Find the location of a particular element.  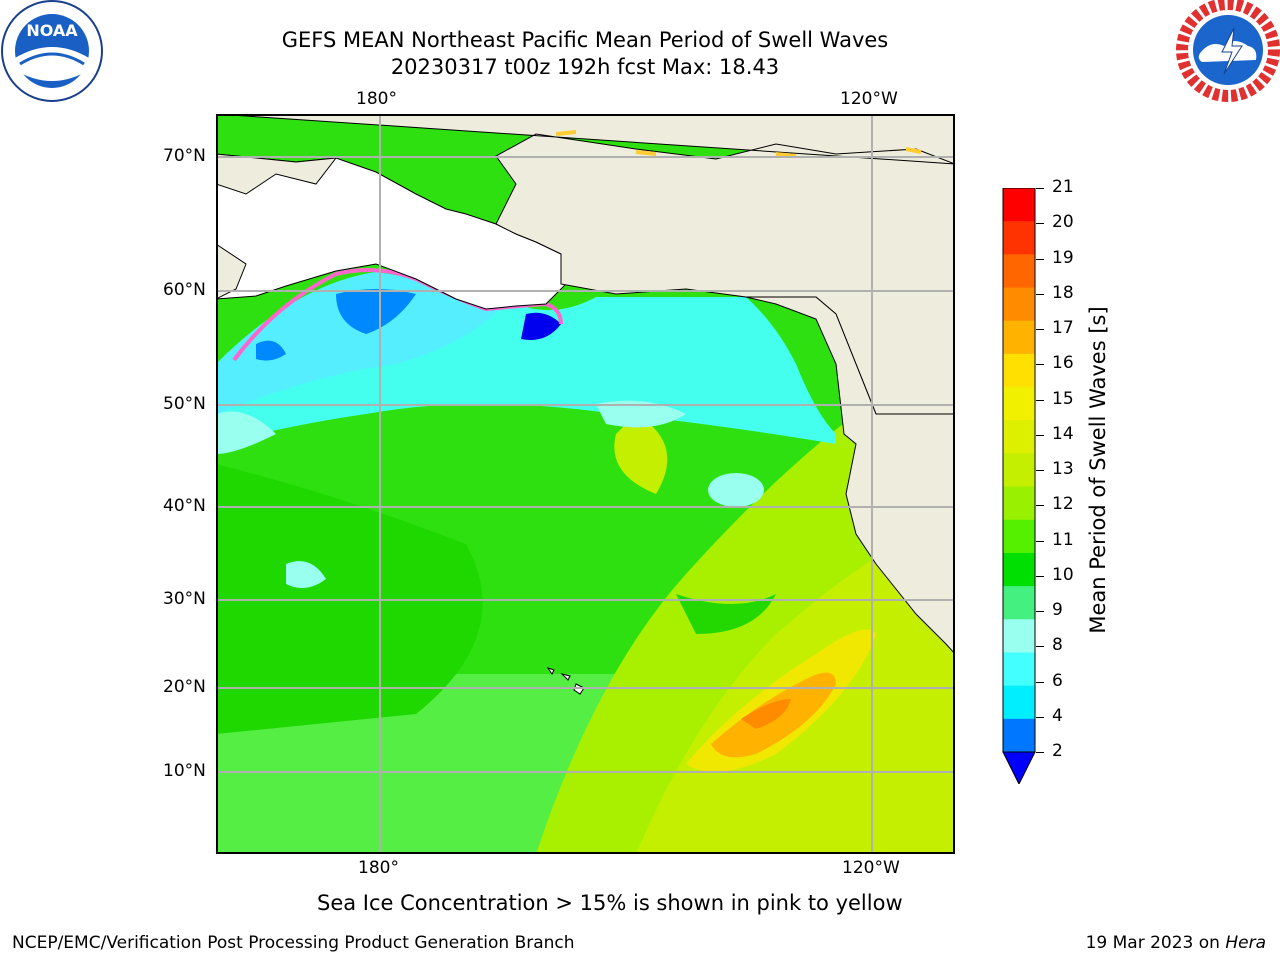

colorbar-tick-label: 8 is located at coordinates (1057, 645).